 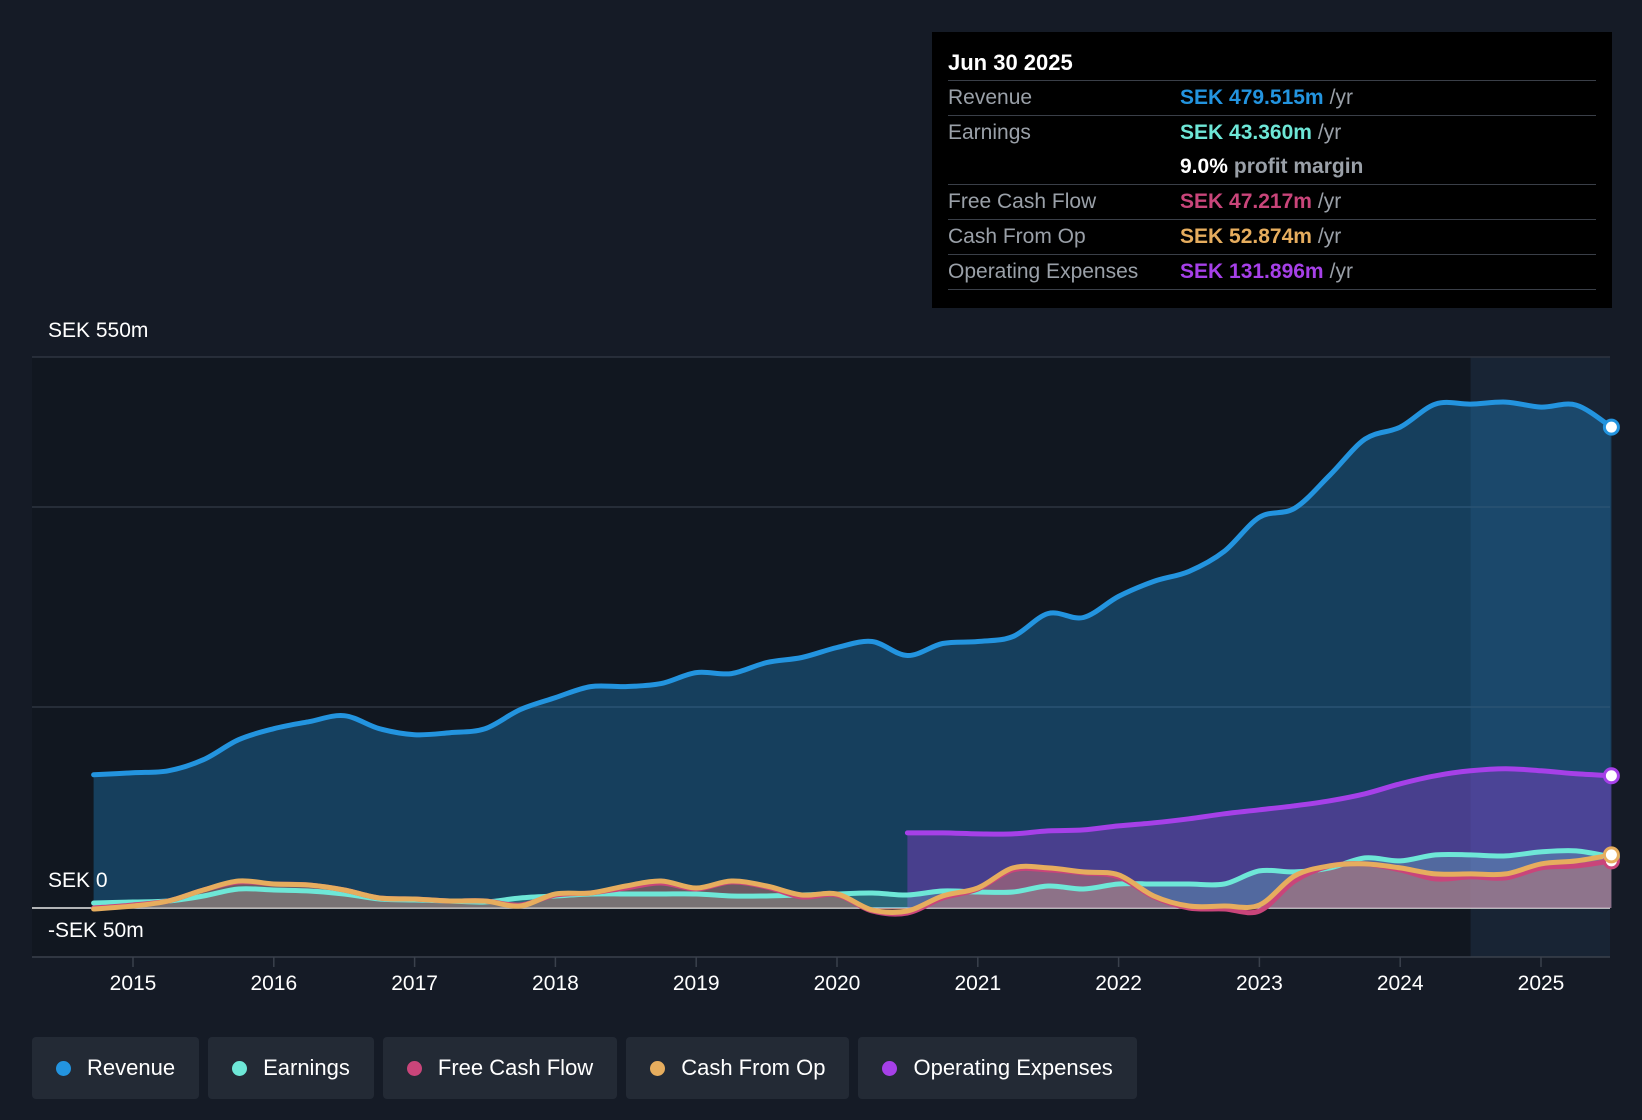 What do you see at coordinates (78, 880) in the screenshot?
I see `y-tick-label: SEK 0` at bounding box center [78, 880].